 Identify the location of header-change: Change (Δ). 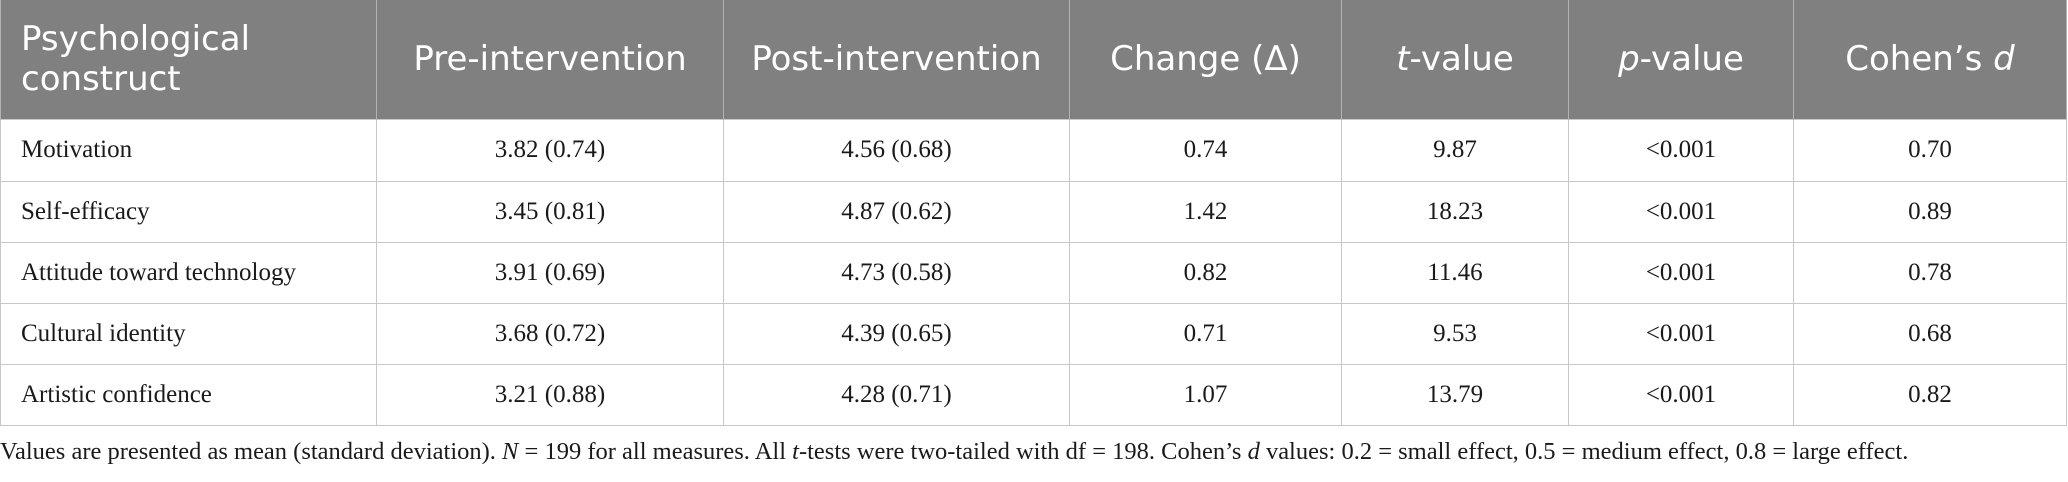
(1205, 59).